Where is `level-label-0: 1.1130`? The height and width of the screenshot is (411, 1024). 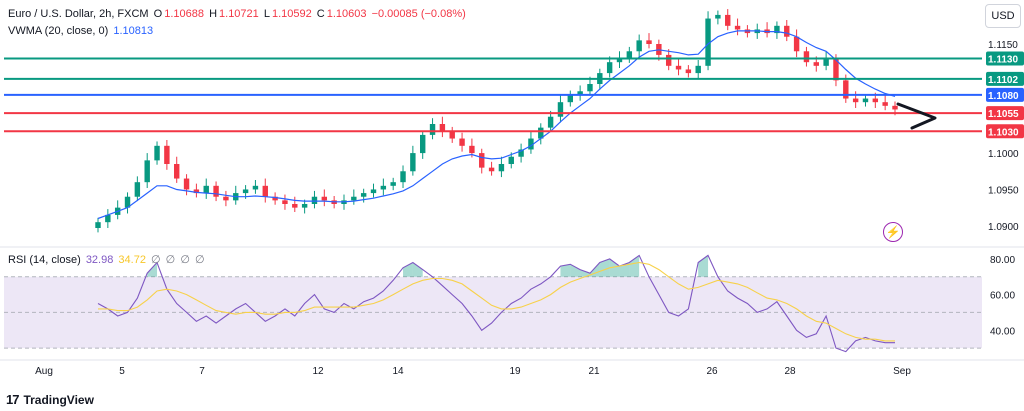
level-label-0: 1.1130 is located at coordinates (1003, 60).